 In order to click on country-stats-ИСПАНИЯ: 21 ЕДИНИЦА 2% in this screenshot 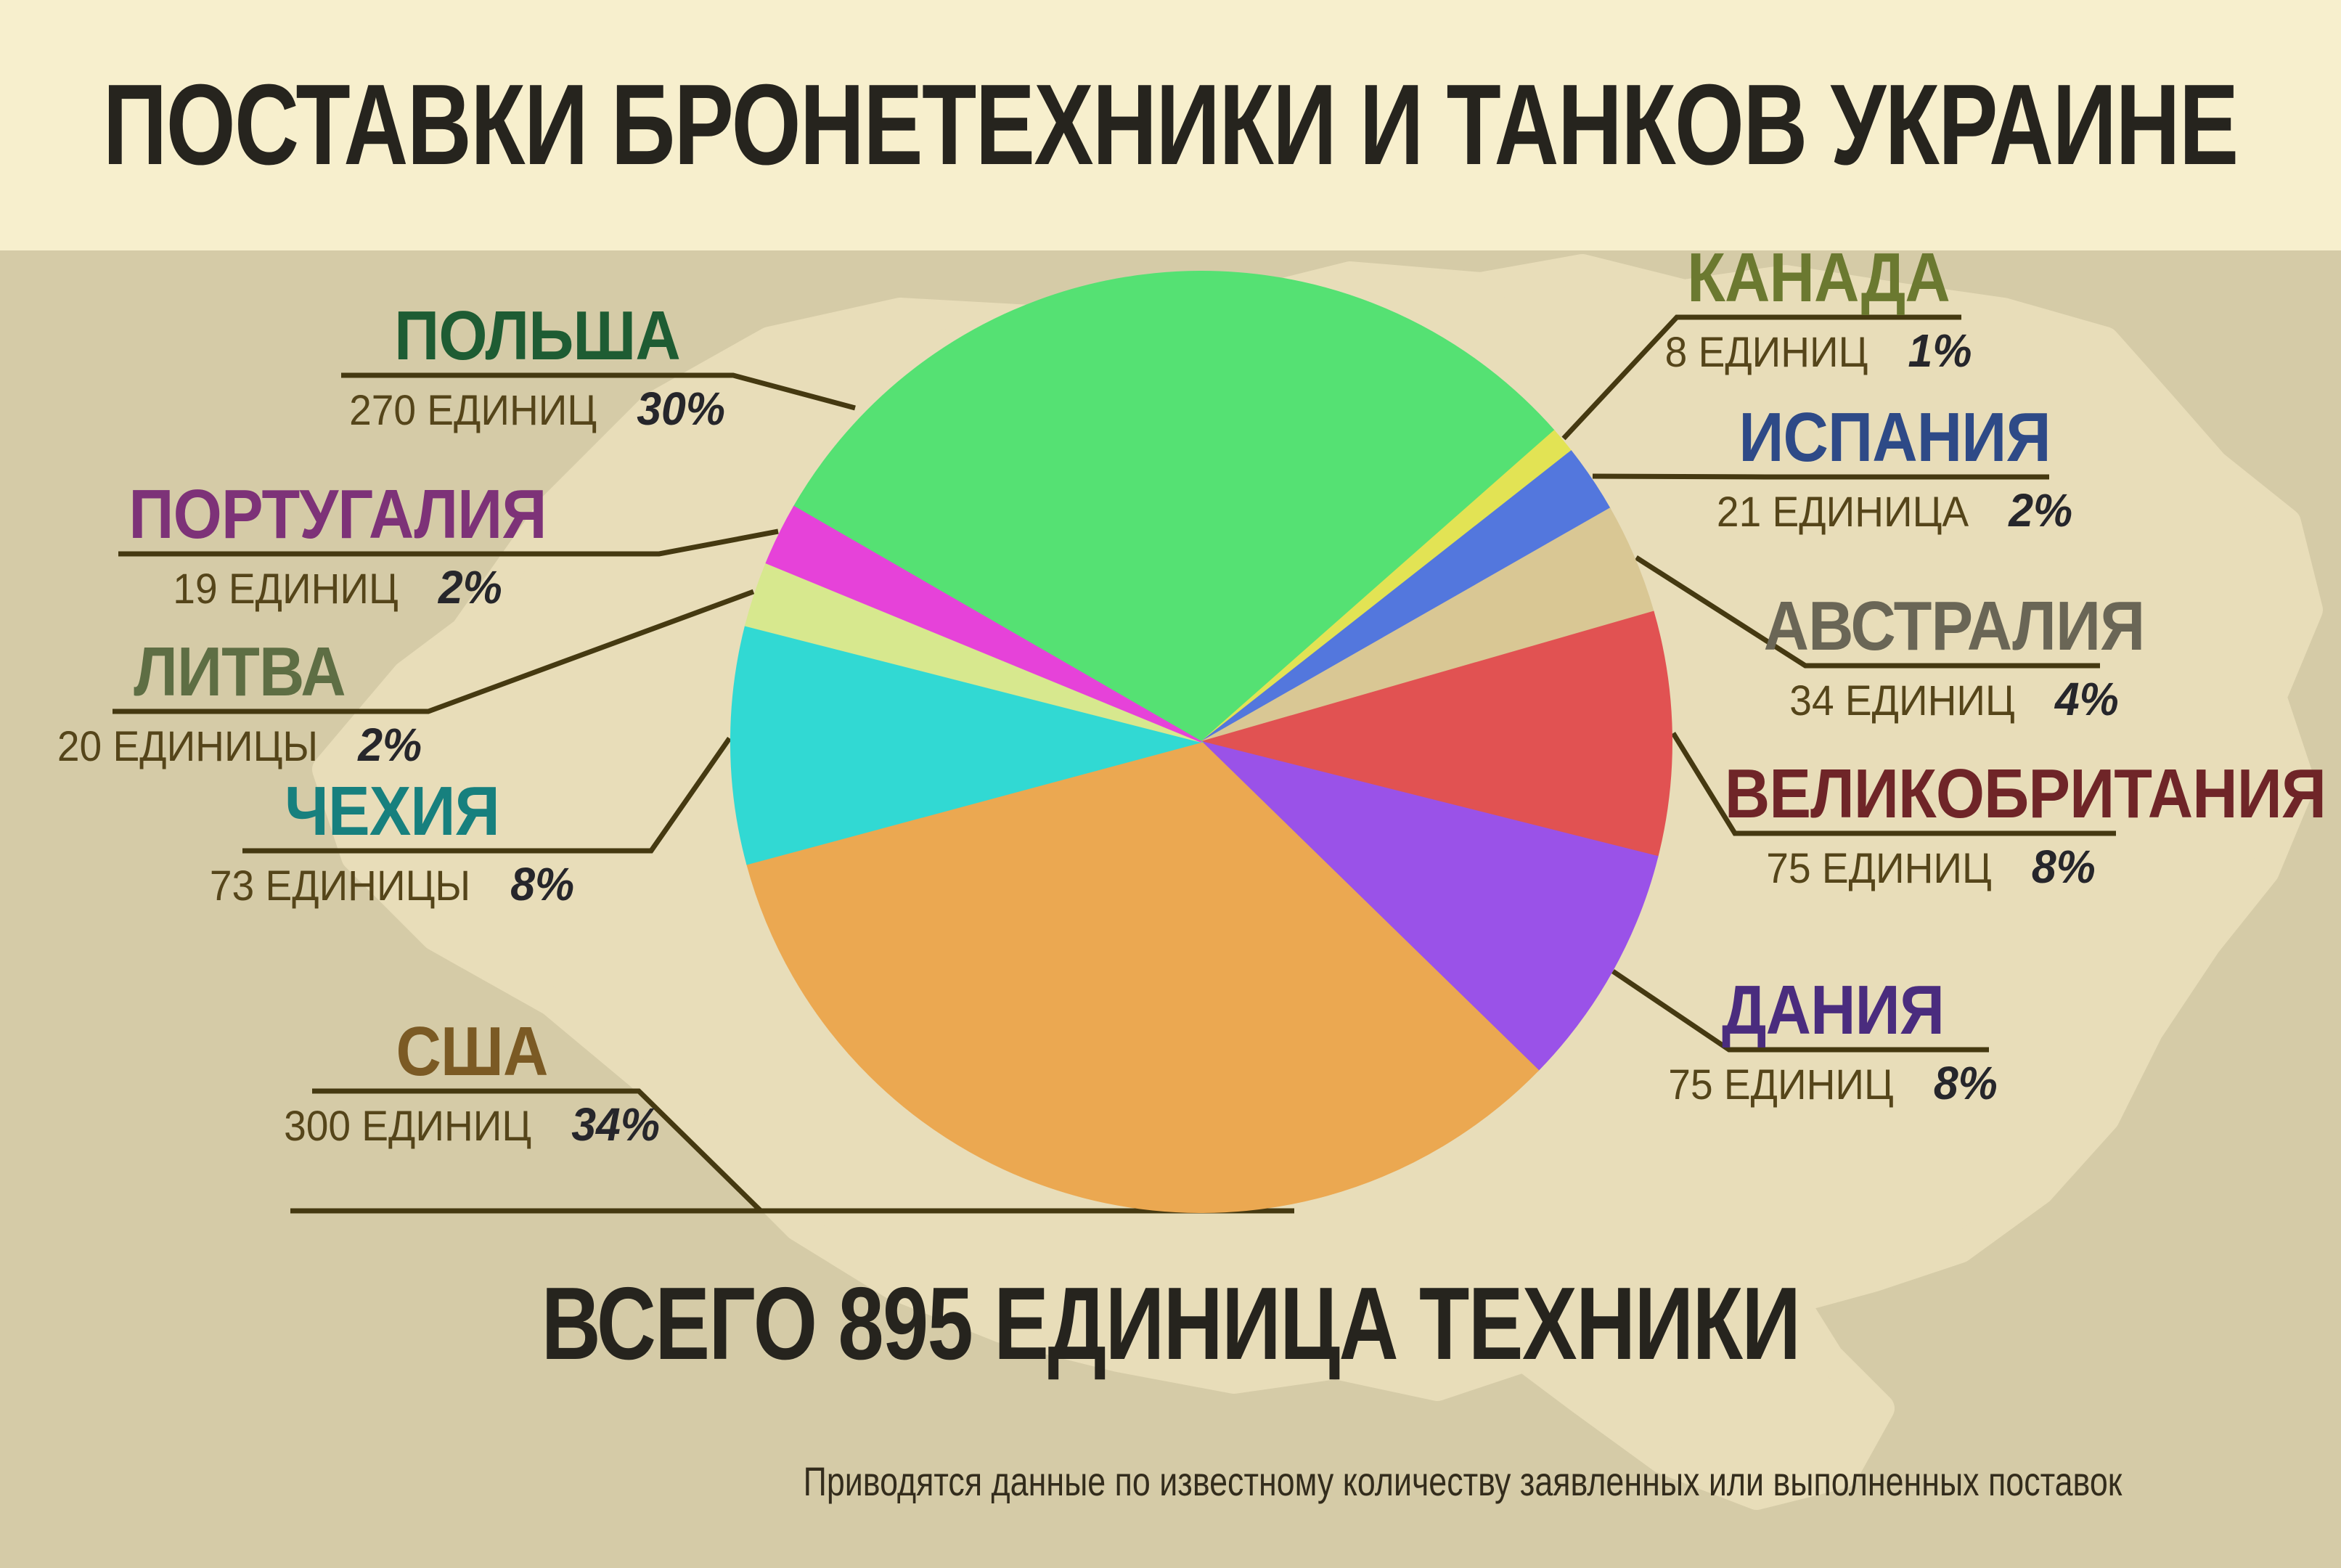, I will do `click(1894, 512)`.